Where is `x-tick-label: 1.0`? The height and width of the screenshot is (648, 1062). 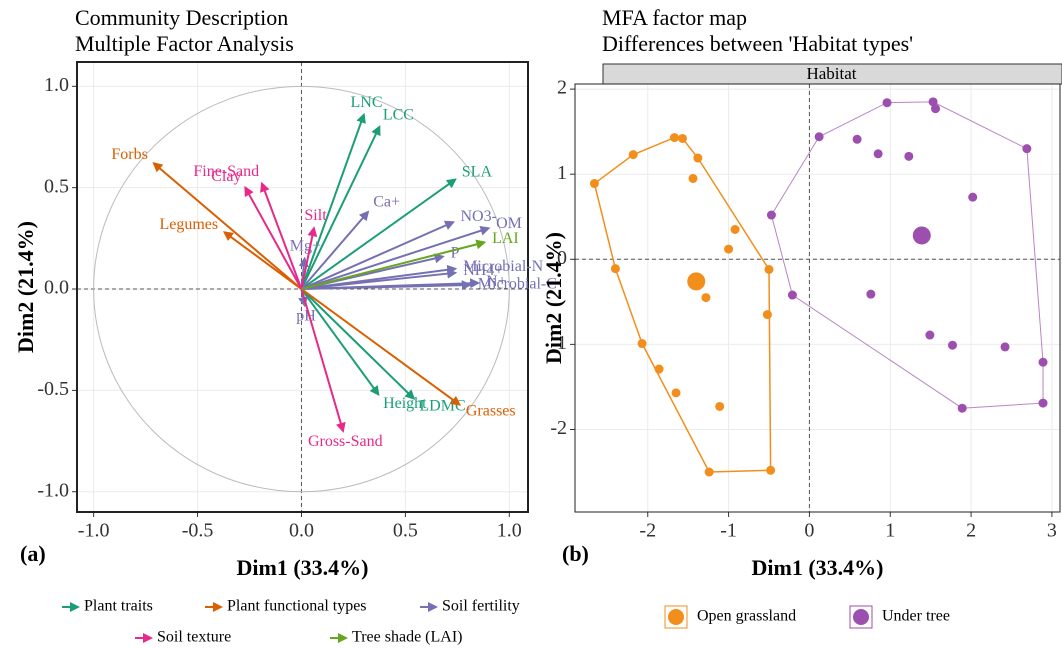 x-tick-label: 1.0 is located at coordinates (509, 531).